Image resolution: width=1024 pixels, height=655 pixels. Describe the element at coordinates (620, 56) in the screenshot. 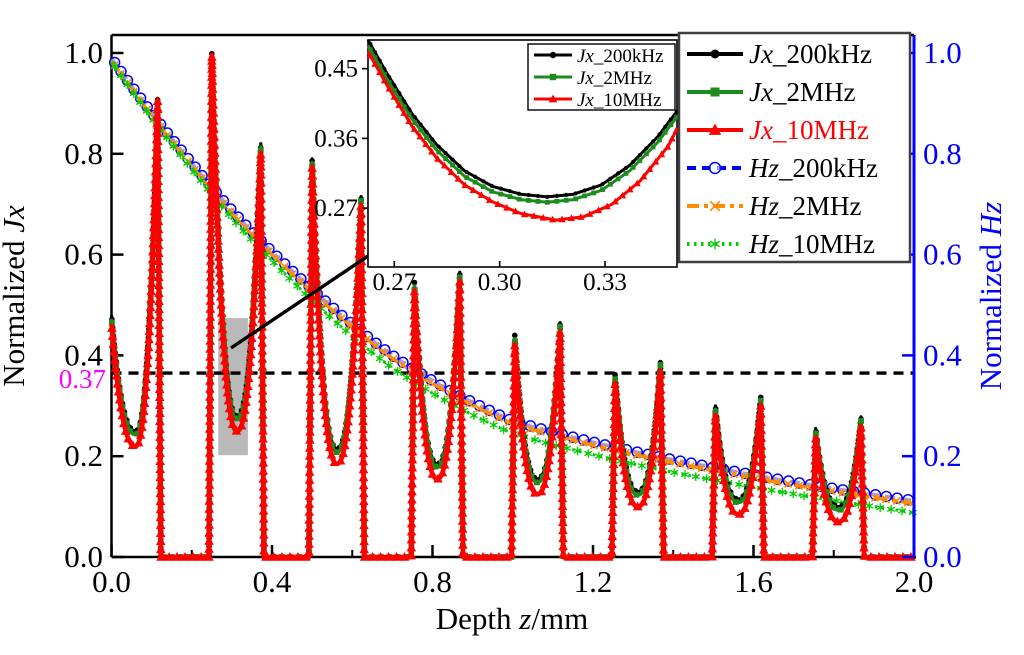

I see `inset-legend-label: Jx_200kHz` at that location.